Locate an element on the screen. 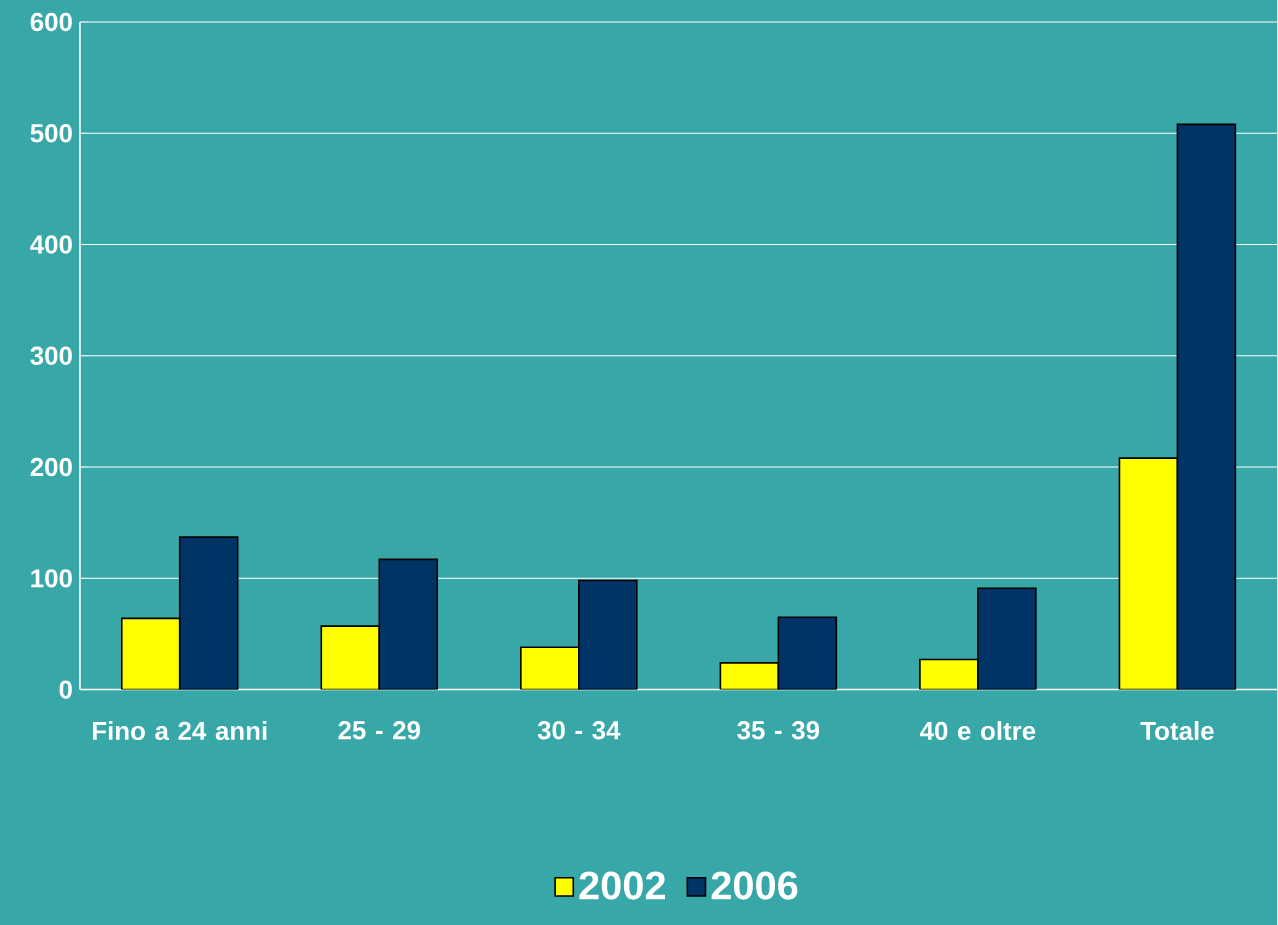  y-tick-label: 500 is located at coordinates (51, 133).